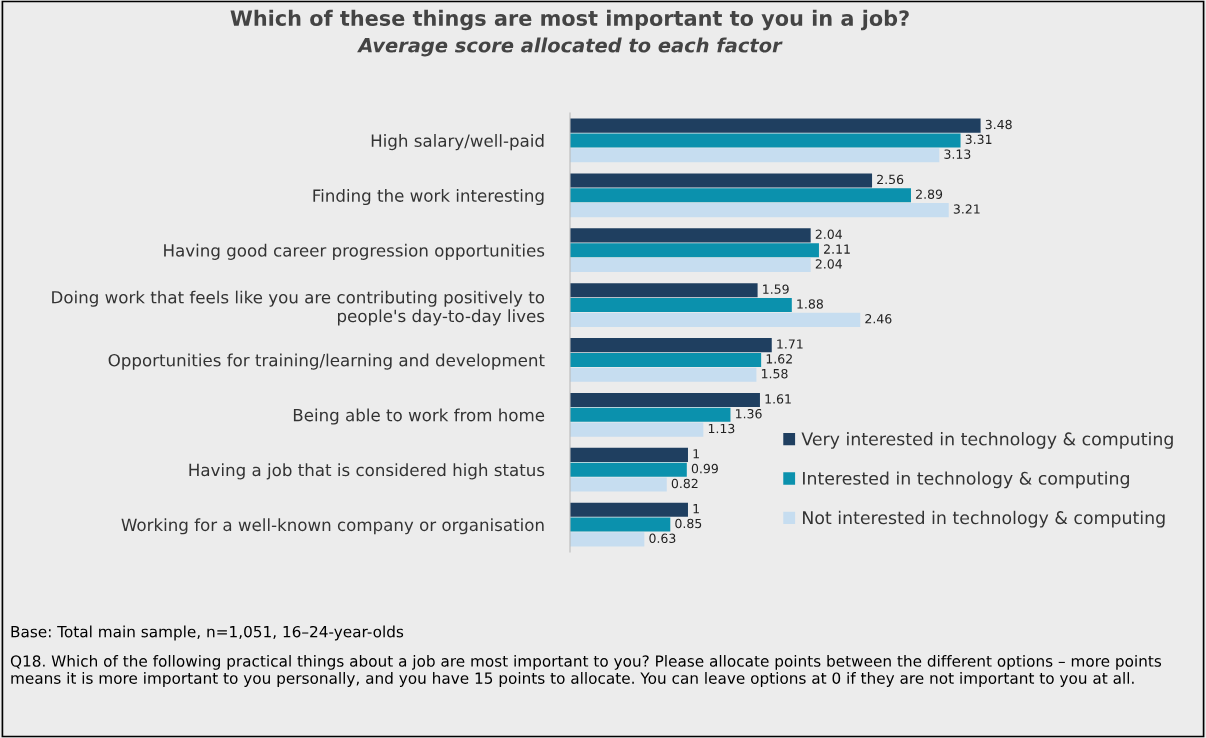 The height and width of the screenshot is (738, 1206). I want to click on text: Base: Total main sample, n=1,051, 16–24-year-olds, so click(207, 633).